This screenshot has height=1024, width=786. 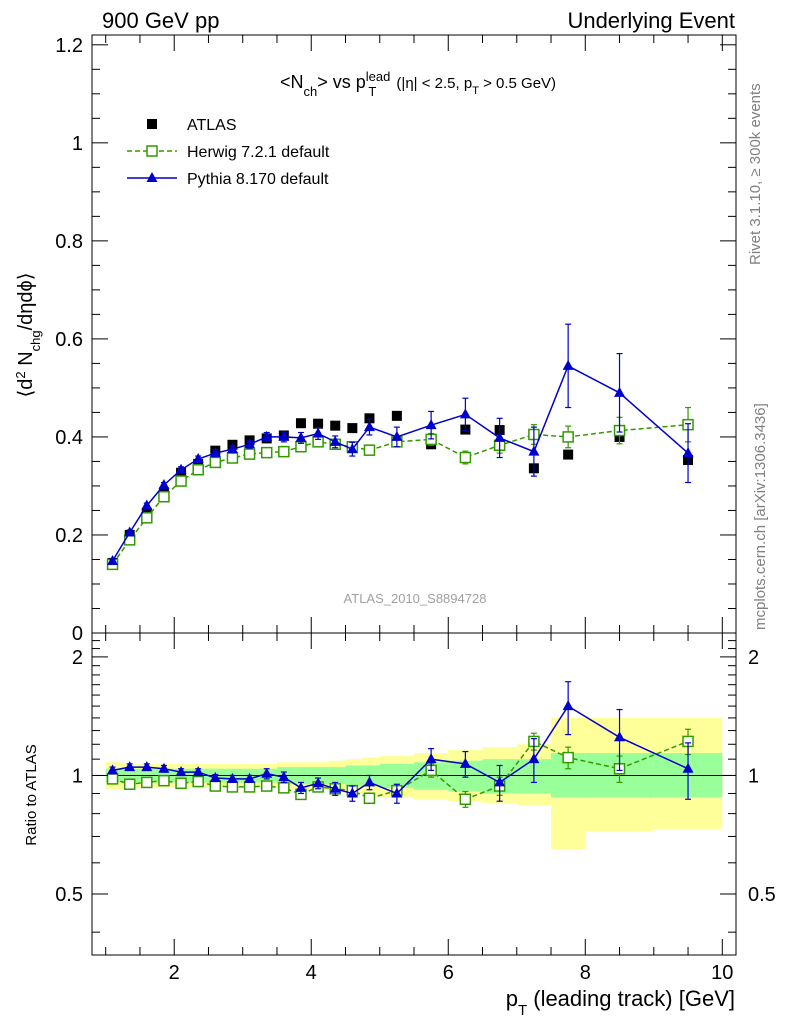 What do you see at coordinates (415, 598) in the screenshot?
I see `analysis-watermark: ATLAS_2010_S8894728` at bounding box center [415, 598].